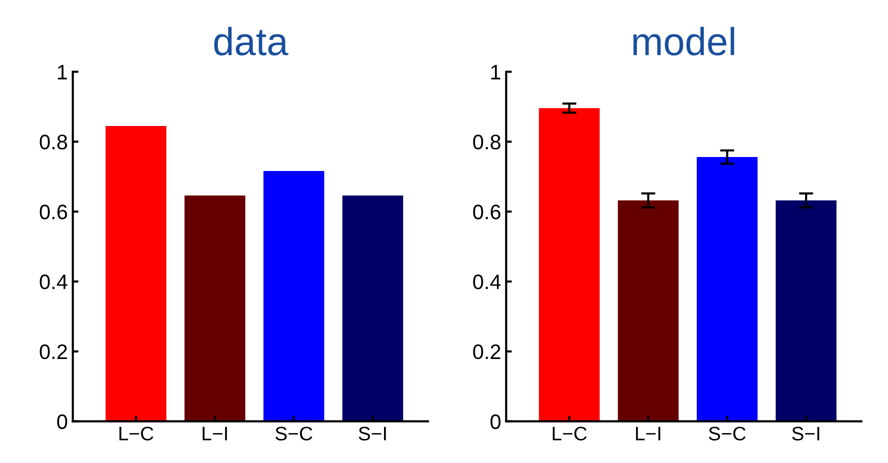 Image resolution: width=888 pixels, height=463 pixels. What do you see at coordinates (683, 41) in the screenshot?
I see `chart-title: model` at bounding box center [683, 41].